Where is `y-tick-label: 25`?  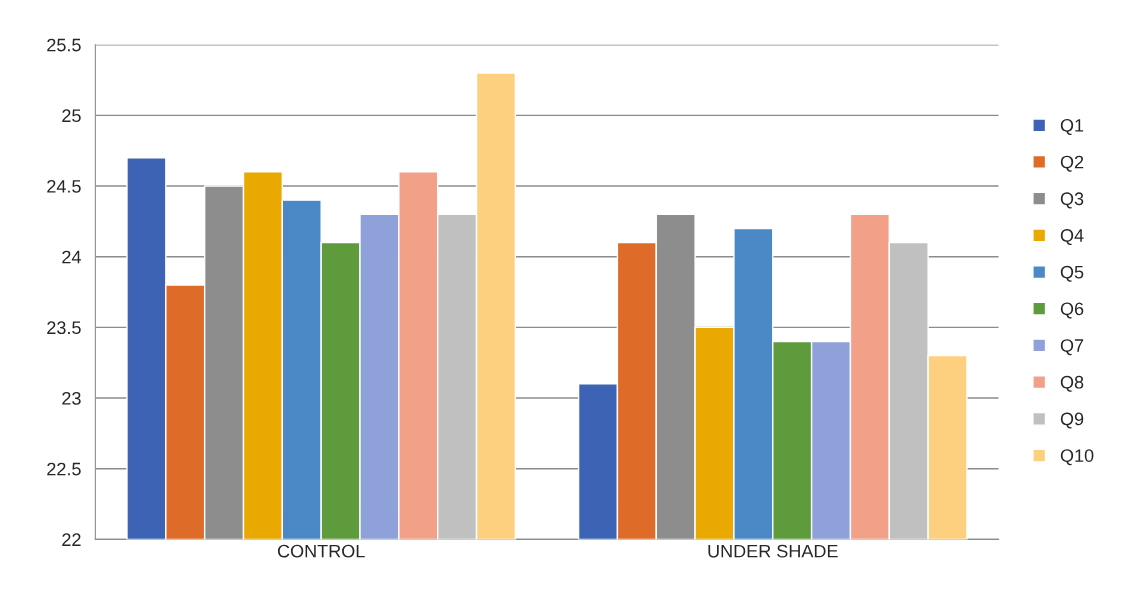
y-tick-label: 25 is located at coordinates (71, 116).